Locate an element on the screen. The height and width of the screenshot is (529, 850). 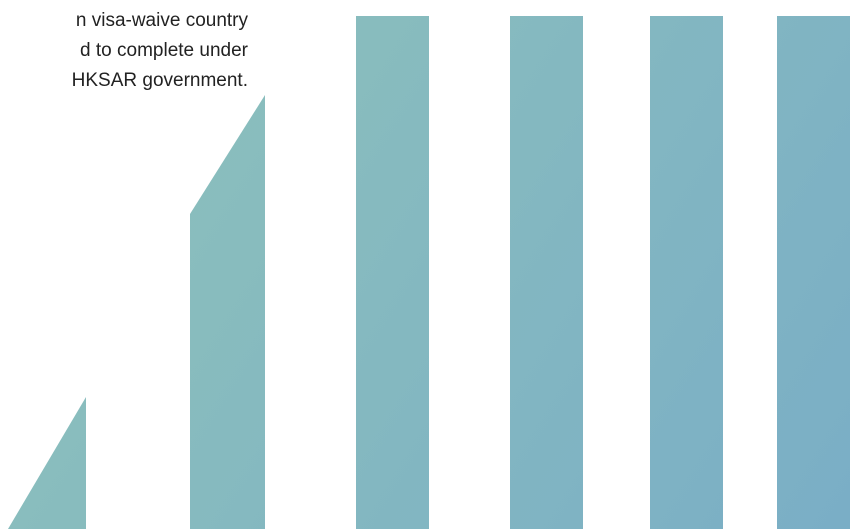
intro-line-1: n visa-waive country is located at coordinates (161, 20).